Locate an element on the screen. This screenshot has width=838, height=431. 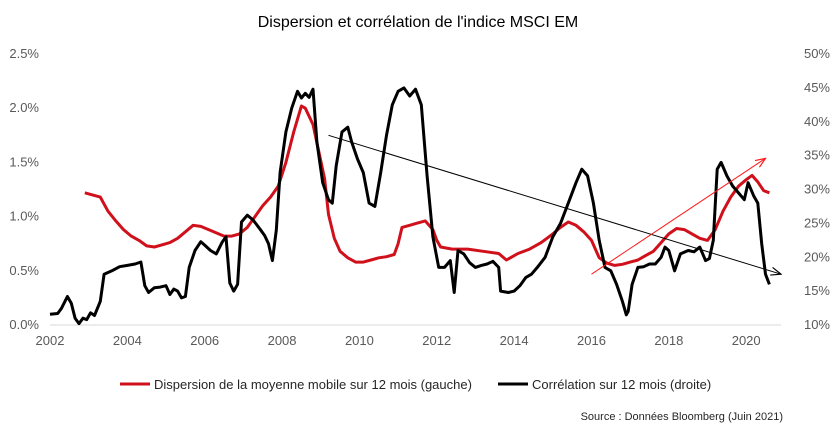
y-right-tick-label: 30% is located at coordinates (817, 189).